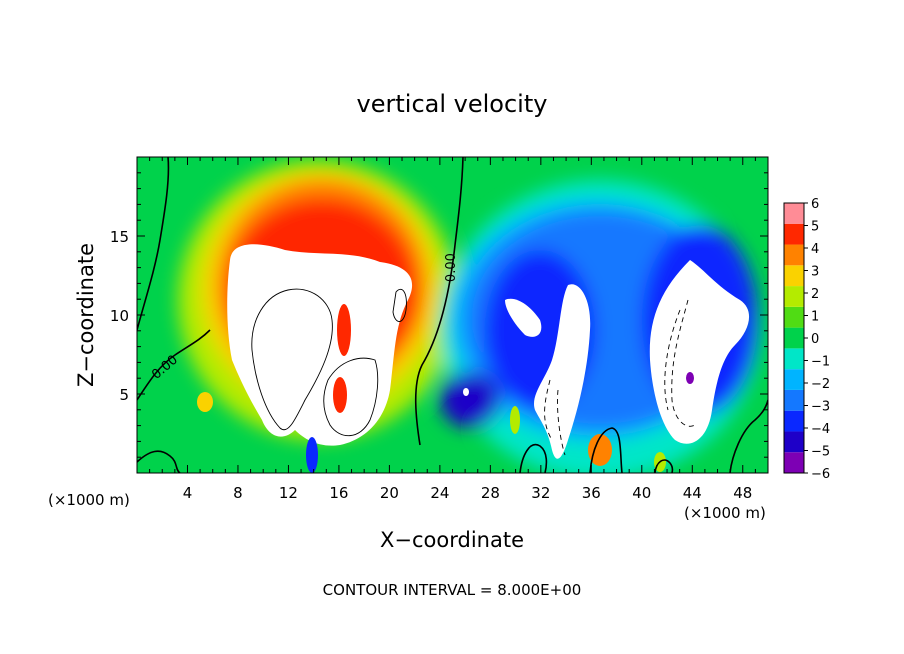  I want to click on colorbar-tick-label: 1, so click(815, 317).